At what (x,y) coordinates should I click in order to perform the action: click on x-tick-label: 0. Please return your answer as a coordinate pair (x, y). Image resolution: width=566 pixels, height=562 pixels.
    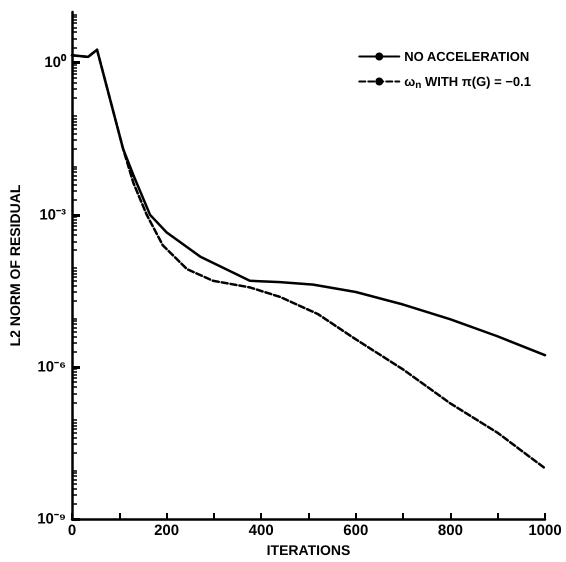
    Looking at the image, I should click on (72, 530).